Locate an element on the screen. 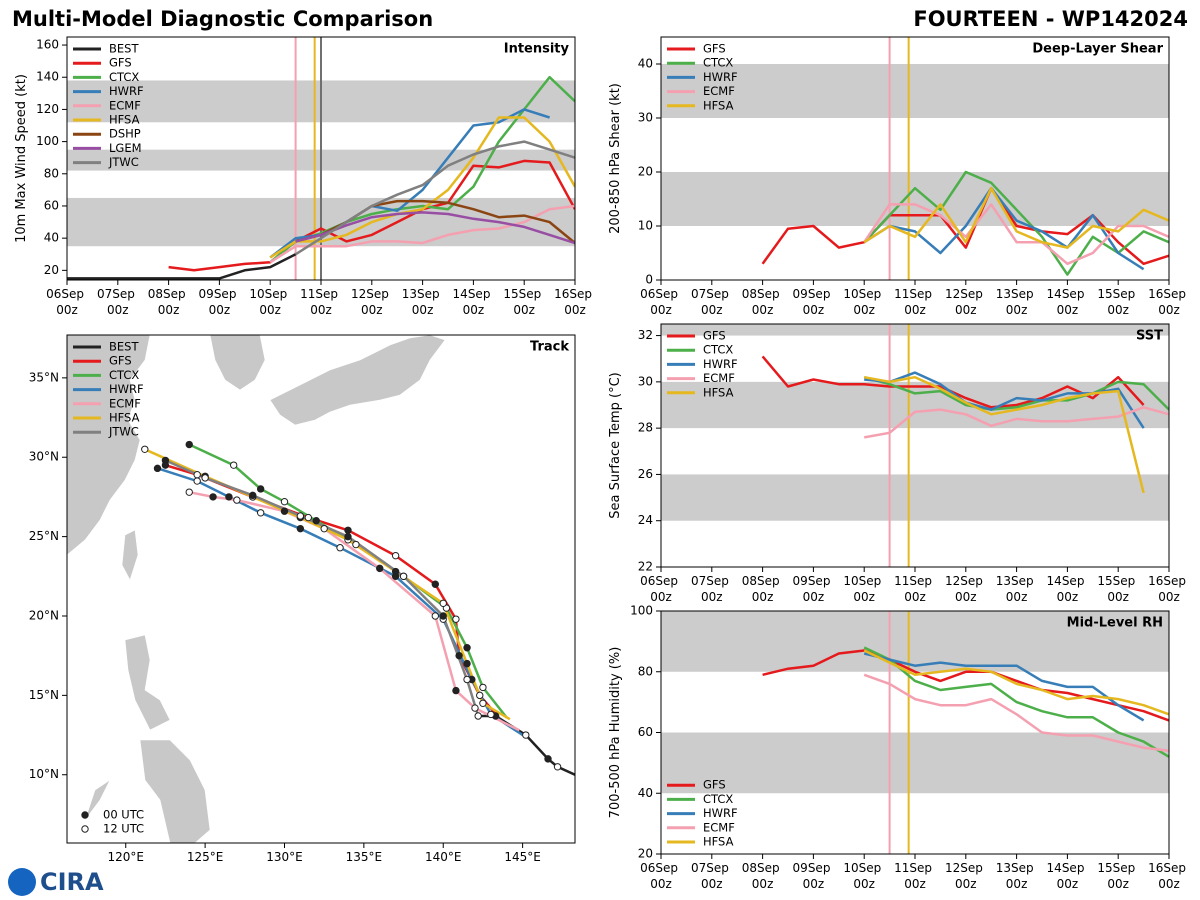  y-tick-label: 30°N is located at coordinates (44, 457).